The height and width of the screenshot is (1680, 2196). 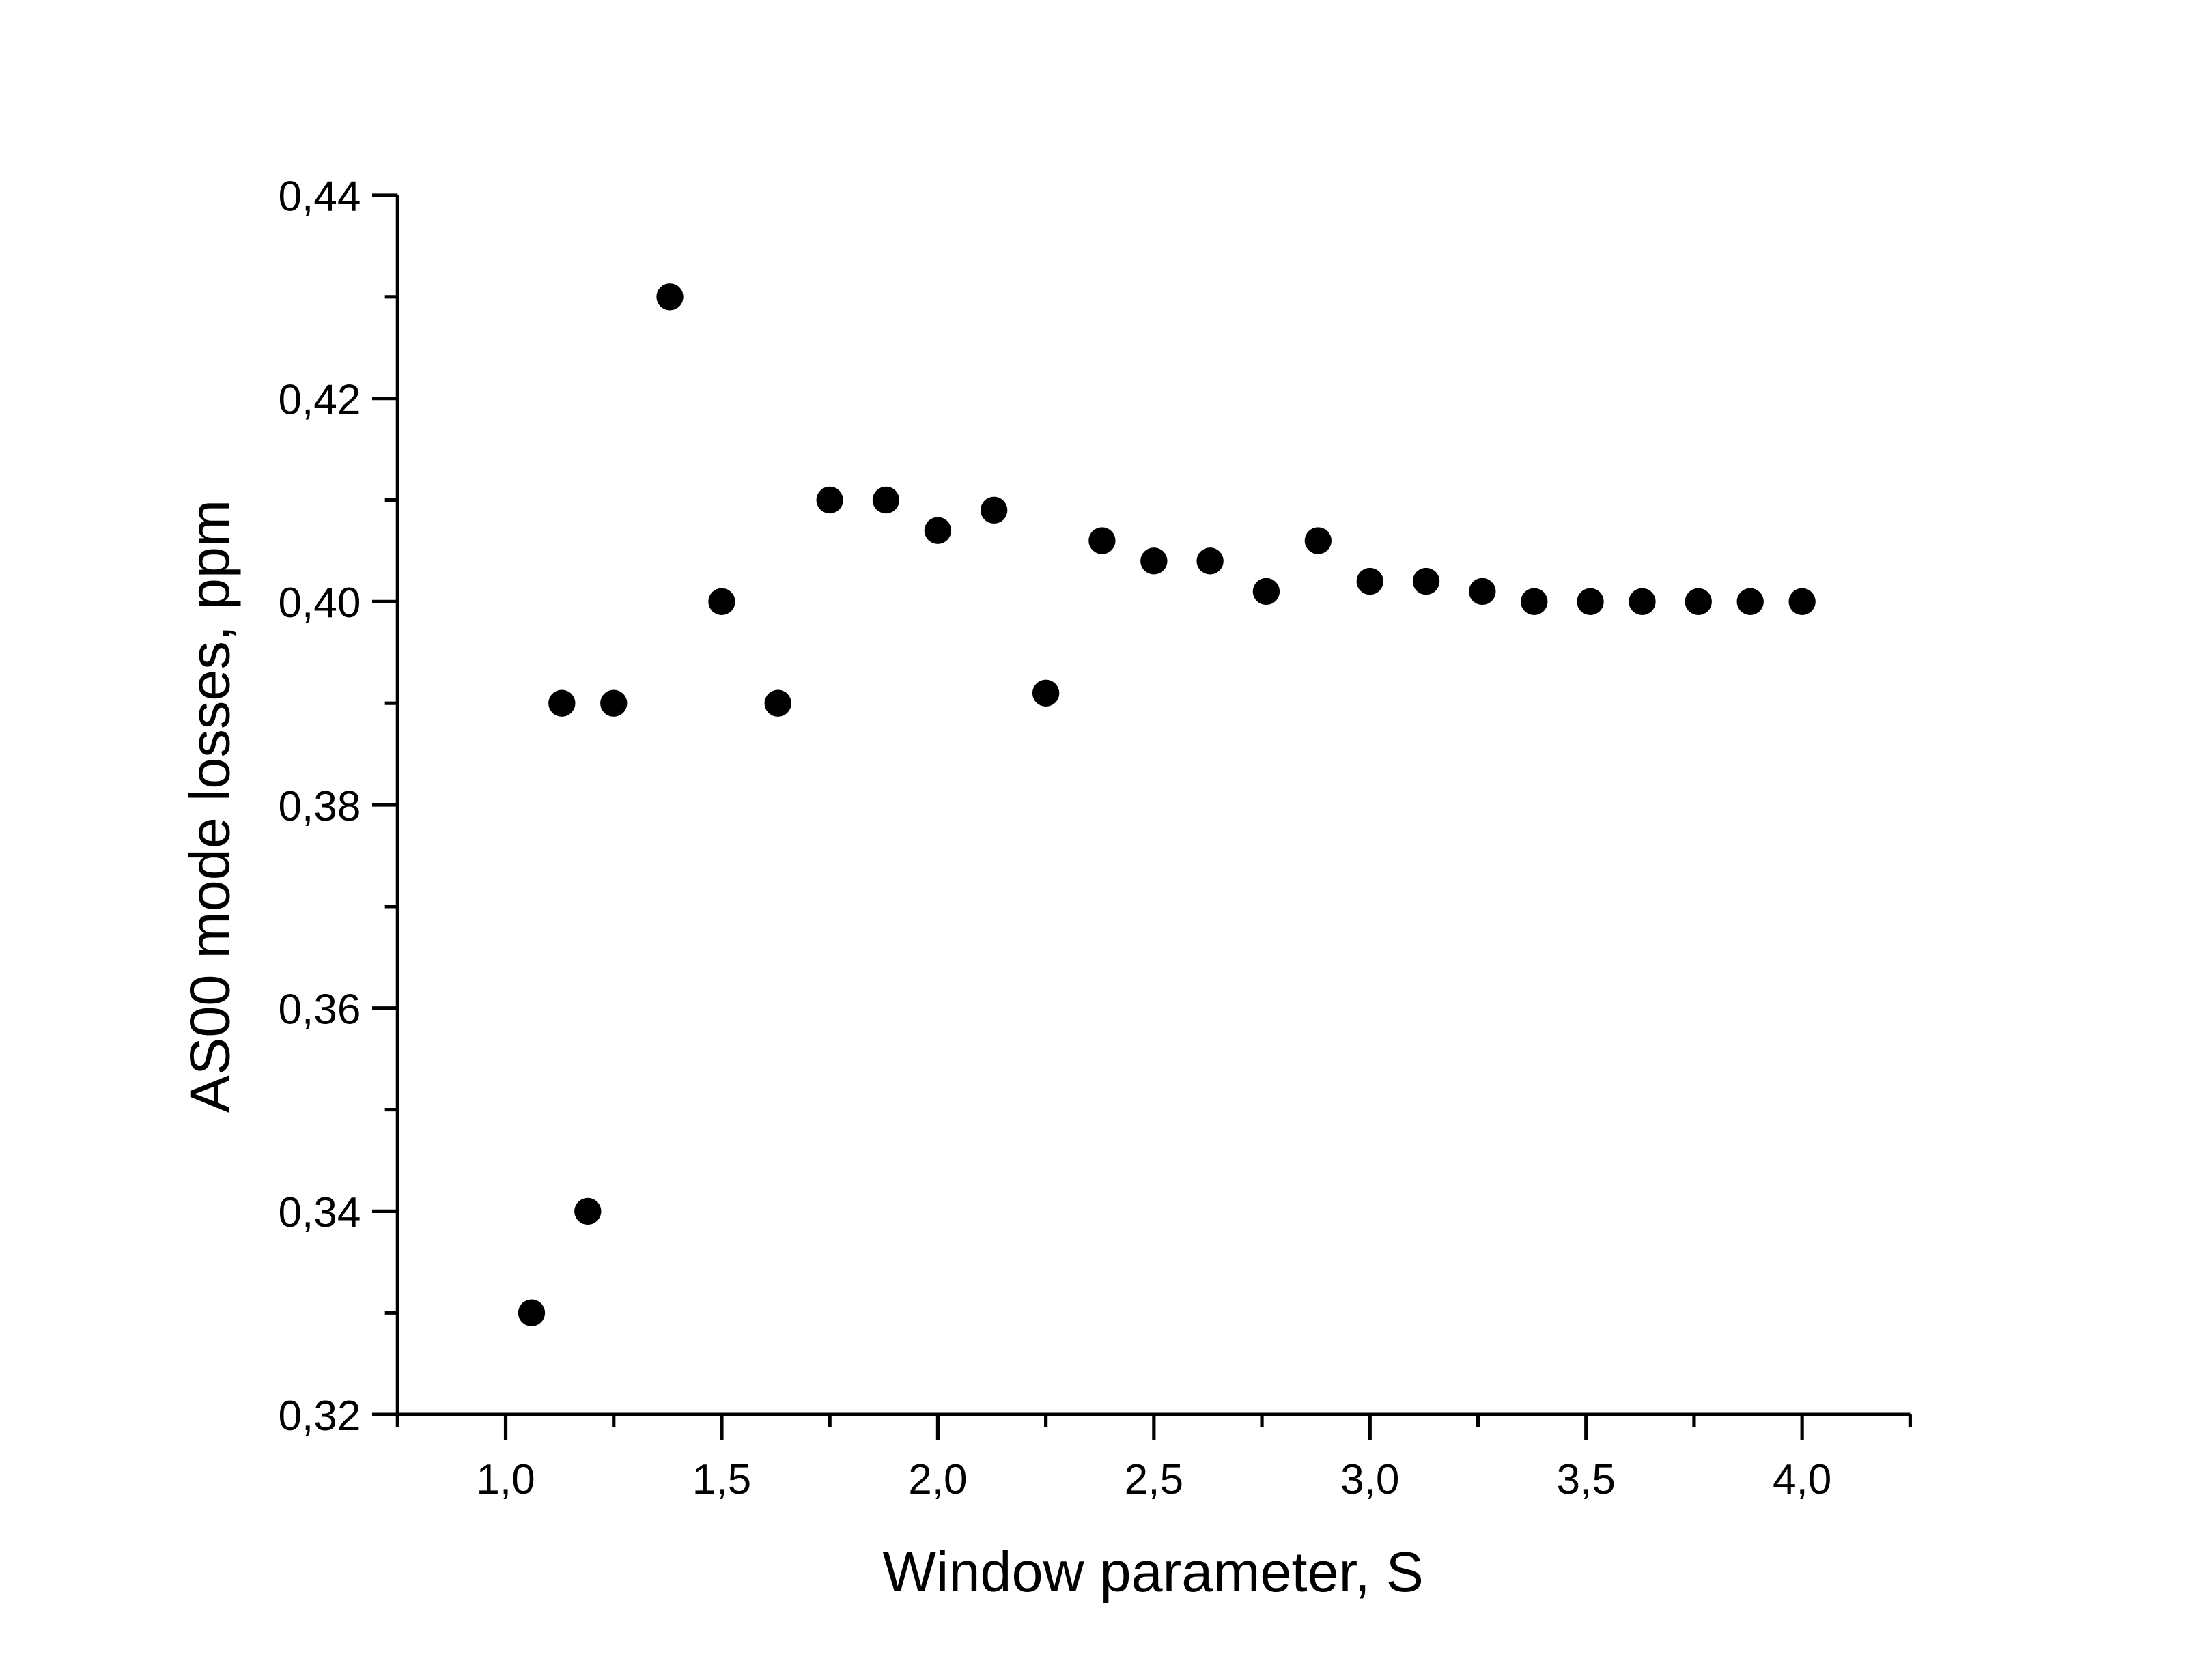 What do you see at coordinates (1154, 1572) in the screenshot?
I see `x-axis-title: Window parameter, S` at bounding box center [1154, 1572].